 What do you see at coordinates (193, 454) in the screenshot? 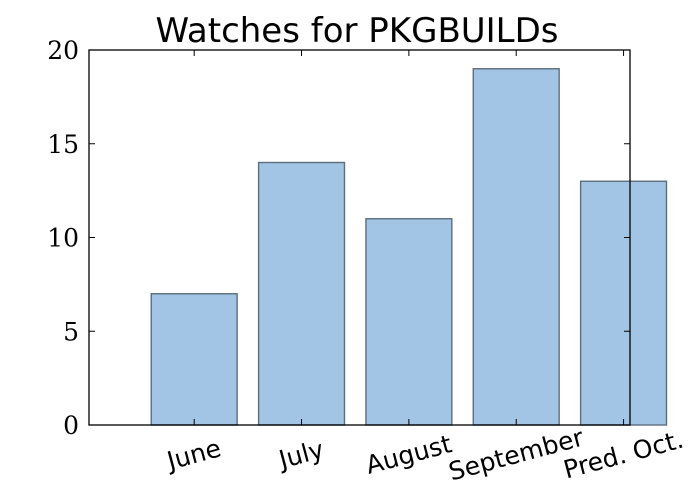
I see `x-tick-label: June` at bounding box center [193, 454].